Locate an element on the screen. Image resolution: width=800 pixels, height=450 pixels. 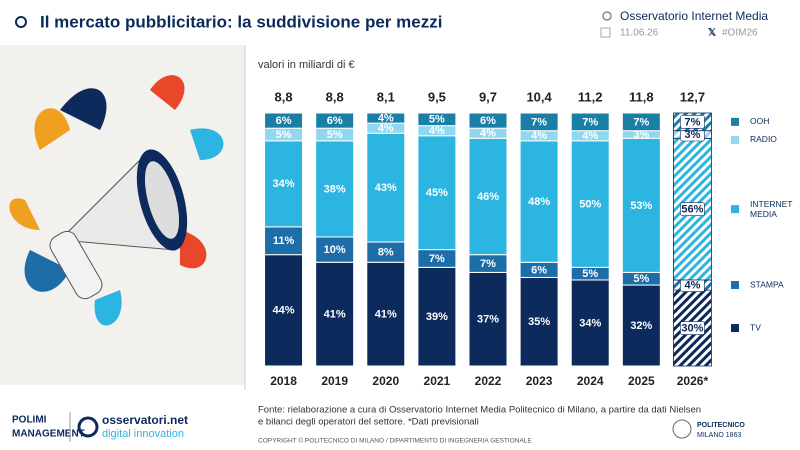
brand-icon is located at coordinates (607, 16).